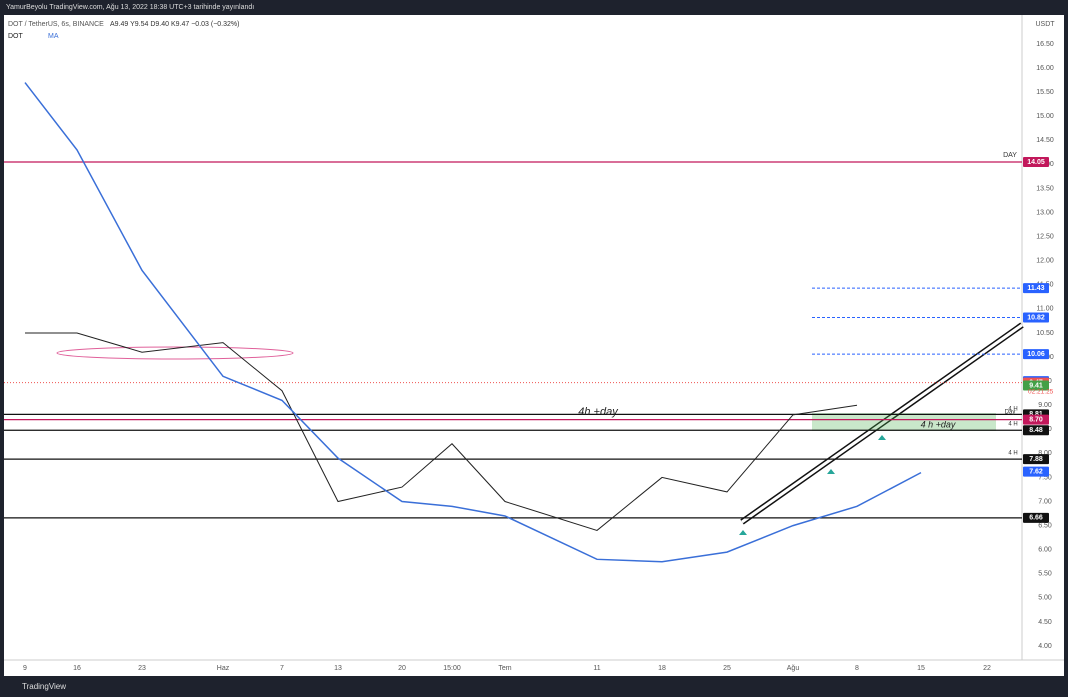 This screenshot has width=1068, height=697. I want to click on y-tick-label: 5.00, so click(1045, 598).